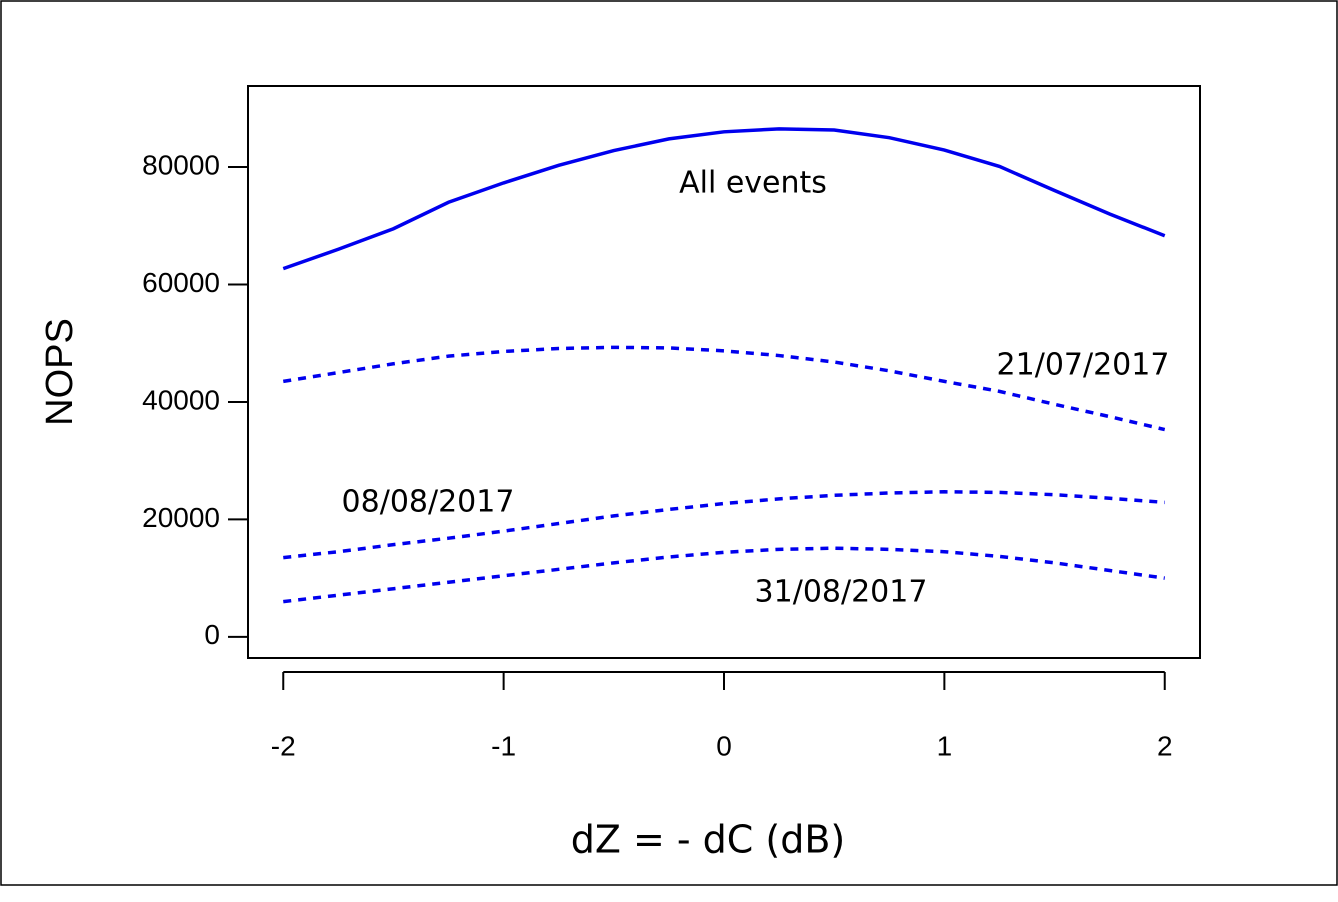 The height and width of the screenshot is (902, 1338). Describe the element at coordinates (708, 840) in the screenshot. I see `x-axis-title: dZ = - dC (dB)` at that location.